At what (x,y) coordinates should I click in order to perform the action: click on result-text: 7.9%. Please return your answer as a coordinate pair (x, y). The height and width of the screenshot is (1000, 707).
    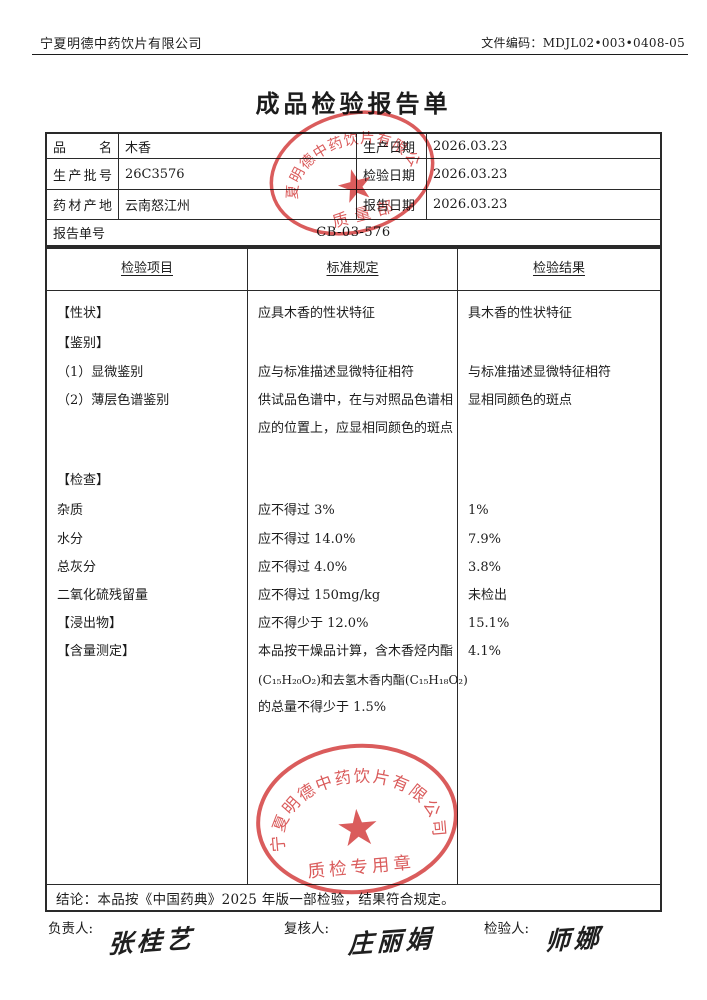
    Looking at the image, I should click on (485, 539).